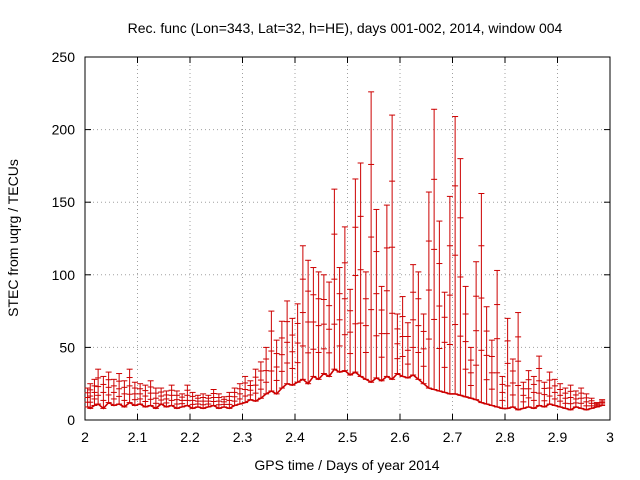 This screenshot has width=640, height=480. What do you see at coordinates (71, 420) in the screenshot?
I see `y-tick-label: 0` at bounding box center [71, 420].